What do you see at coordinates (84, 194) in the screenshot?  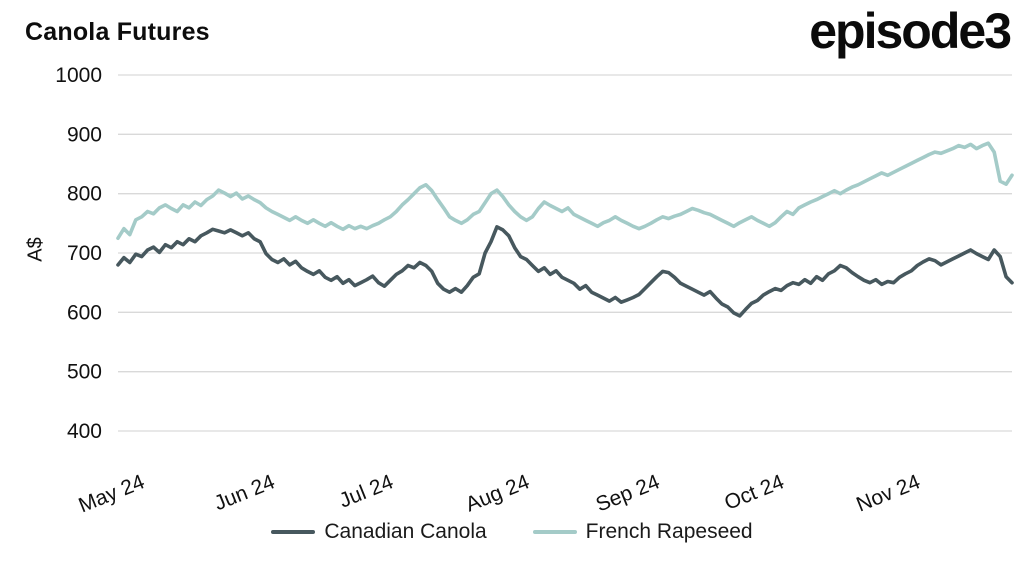 I see `y-tick-label: 800` at bounding box center [84, 194].